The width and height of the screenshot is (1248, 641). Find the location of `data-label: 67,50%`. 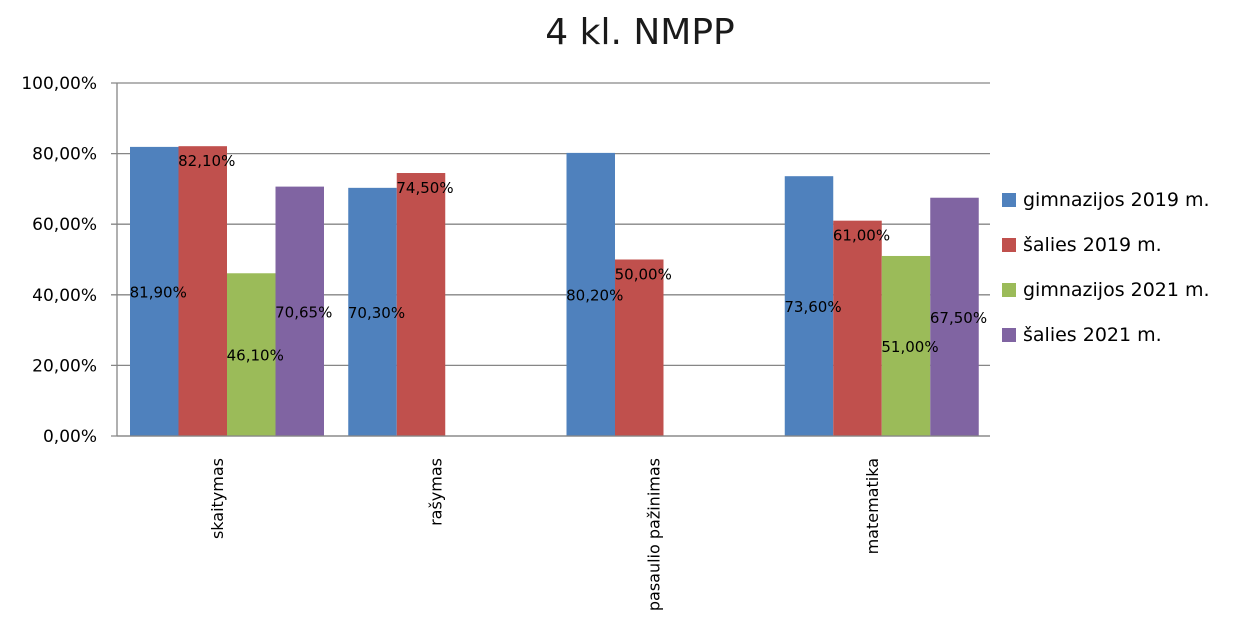

data-label: 67,50% is located at coordinates (958, 318).